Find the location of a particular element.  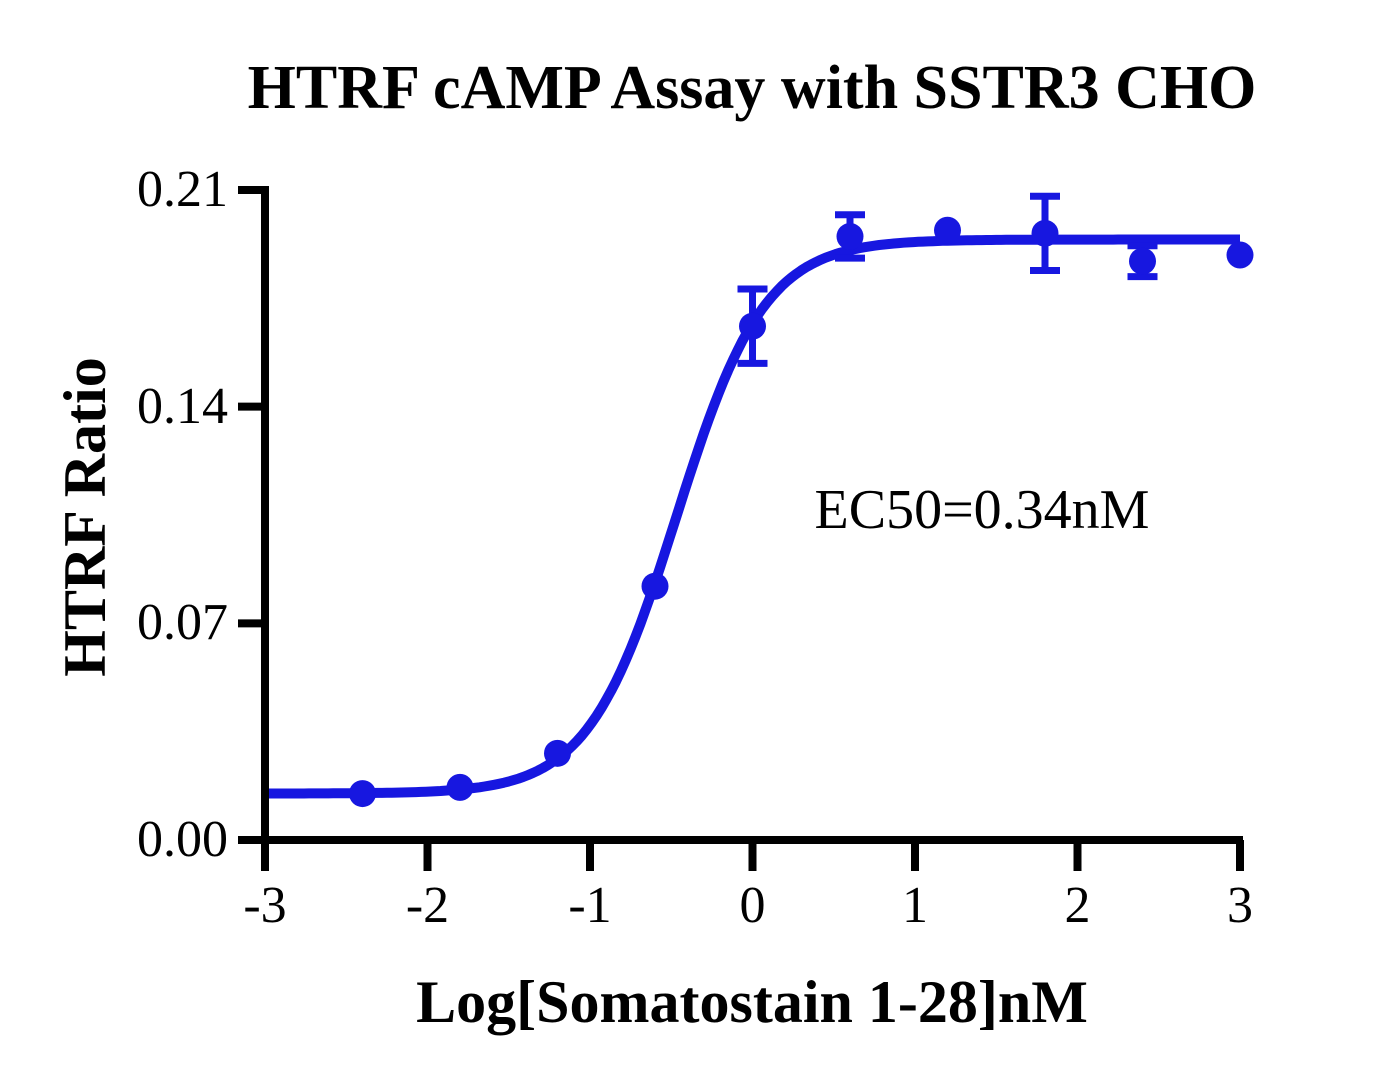

y-axis-title: HTRF Ratio is located at coordinates (85, 517).